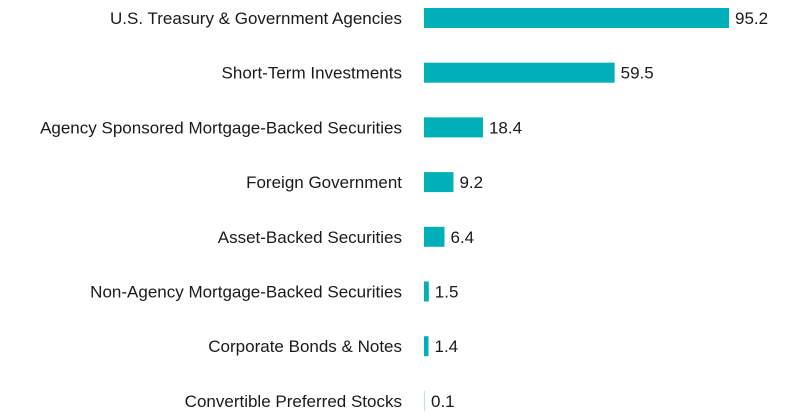  Describe the element at coordinates (447, 292) in the screenshot. I see `value-label: 1.5` at that location.